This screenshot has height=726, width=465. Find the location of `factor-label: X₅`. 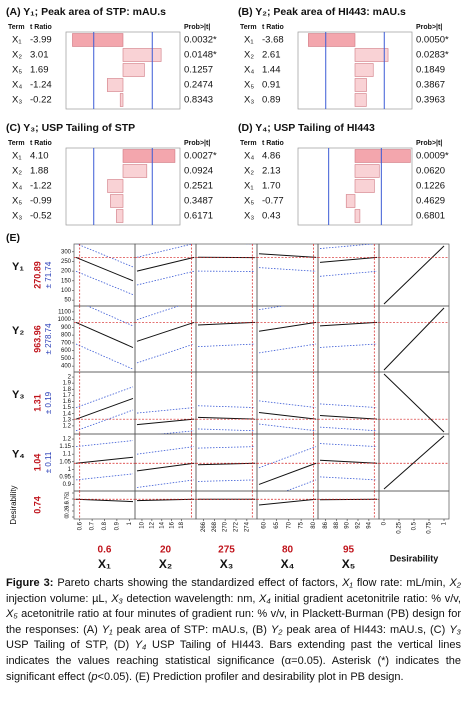

factor-label: X₅ is located at coordinates (349, 564).